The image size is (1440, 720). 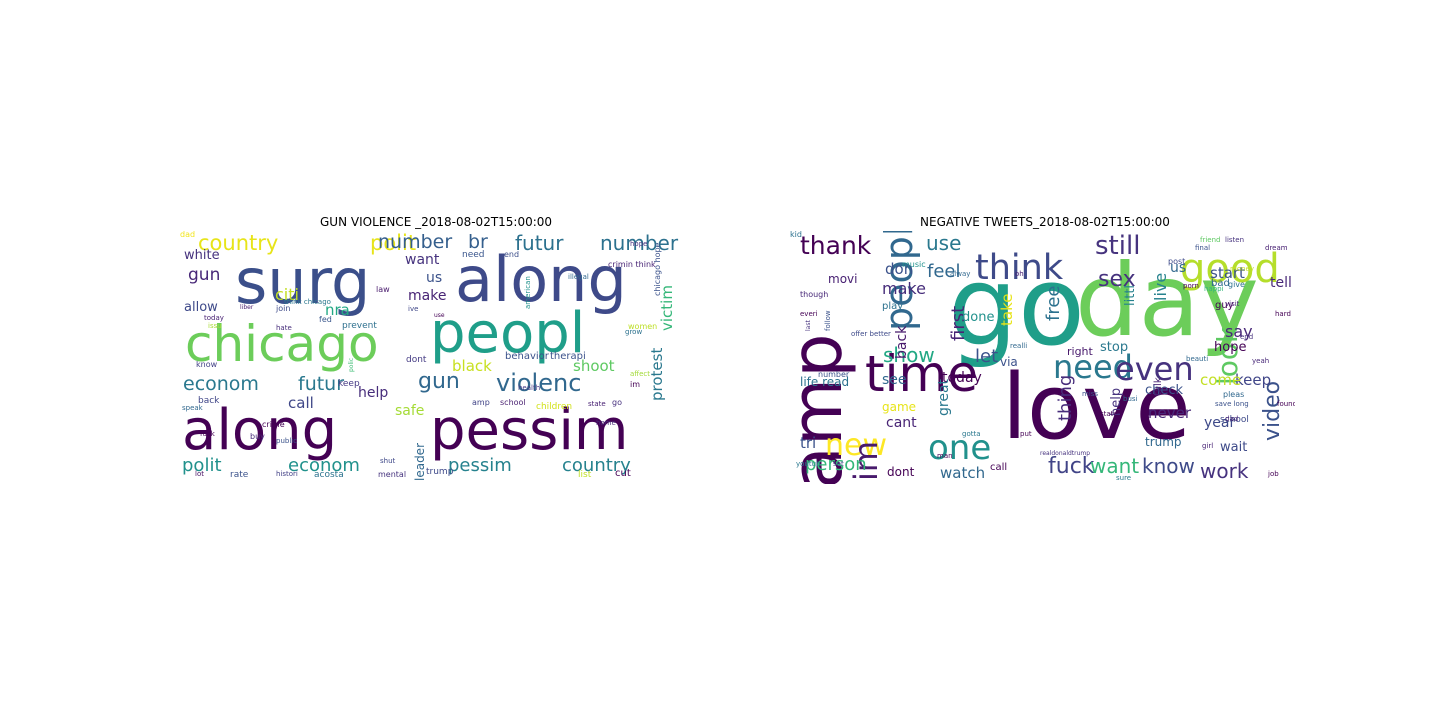 I want to click on left-word: list, so click(x=585, y=475).